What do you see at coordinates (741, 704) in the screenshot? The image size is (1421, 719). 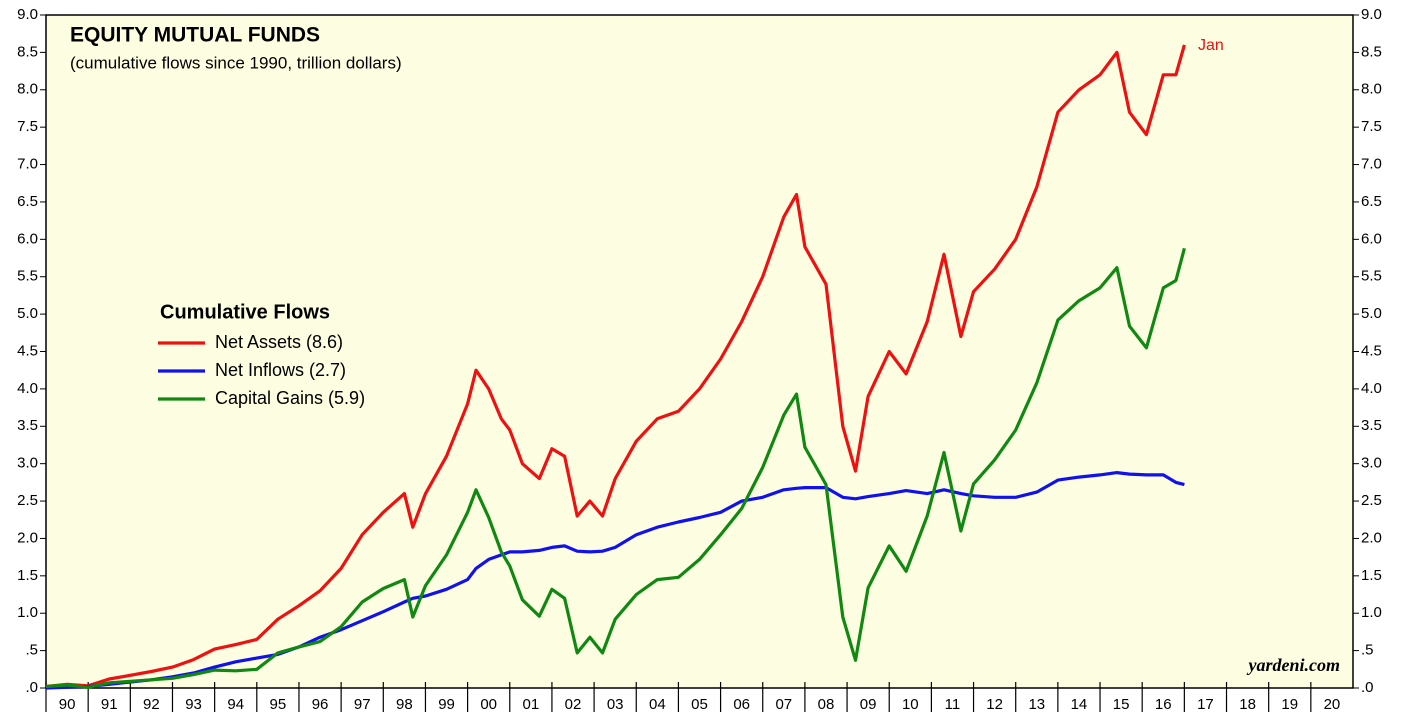 I see `x-tick-label: 06` at bounding box center [741, 704].